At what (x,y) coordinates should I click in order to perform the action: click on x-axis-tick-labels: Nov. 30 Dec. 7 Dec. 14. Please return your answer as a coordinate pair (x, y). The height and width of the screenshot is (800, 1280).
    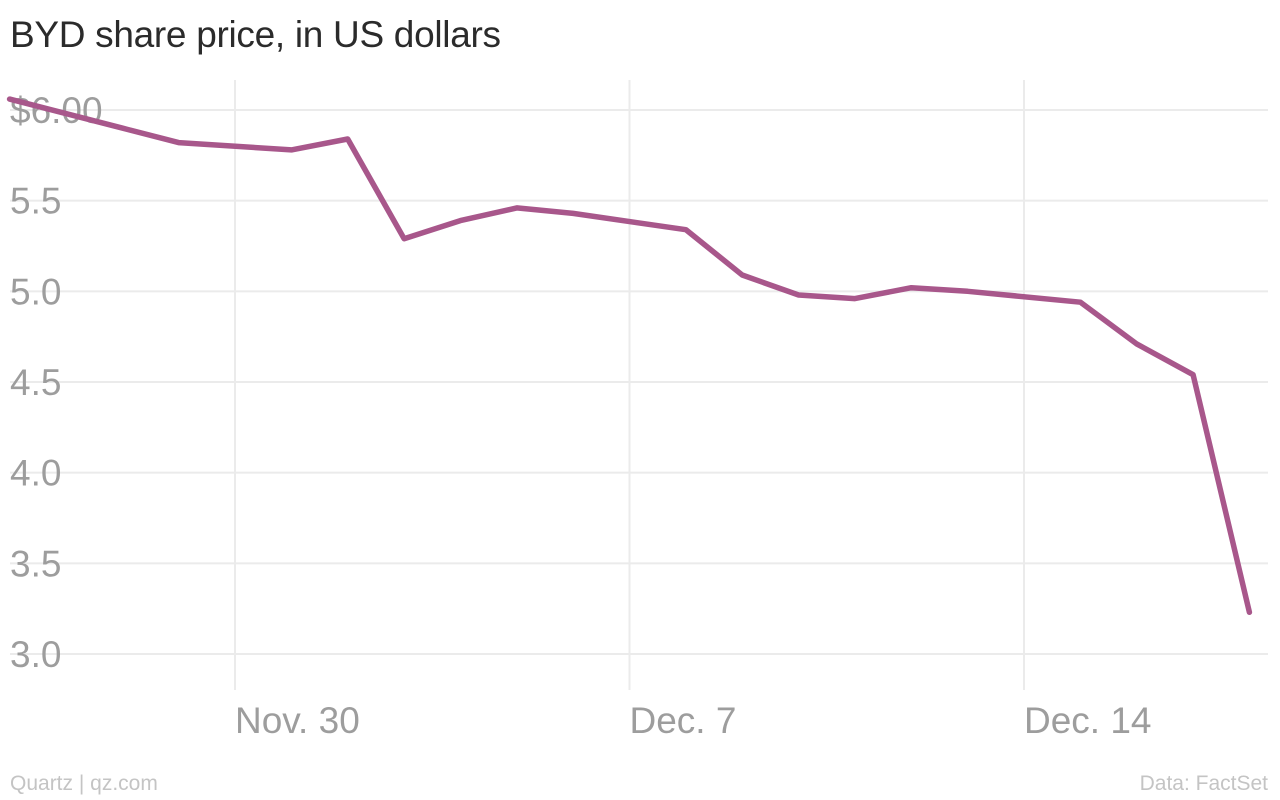
    Looking at the image, I should click on (693, 720).